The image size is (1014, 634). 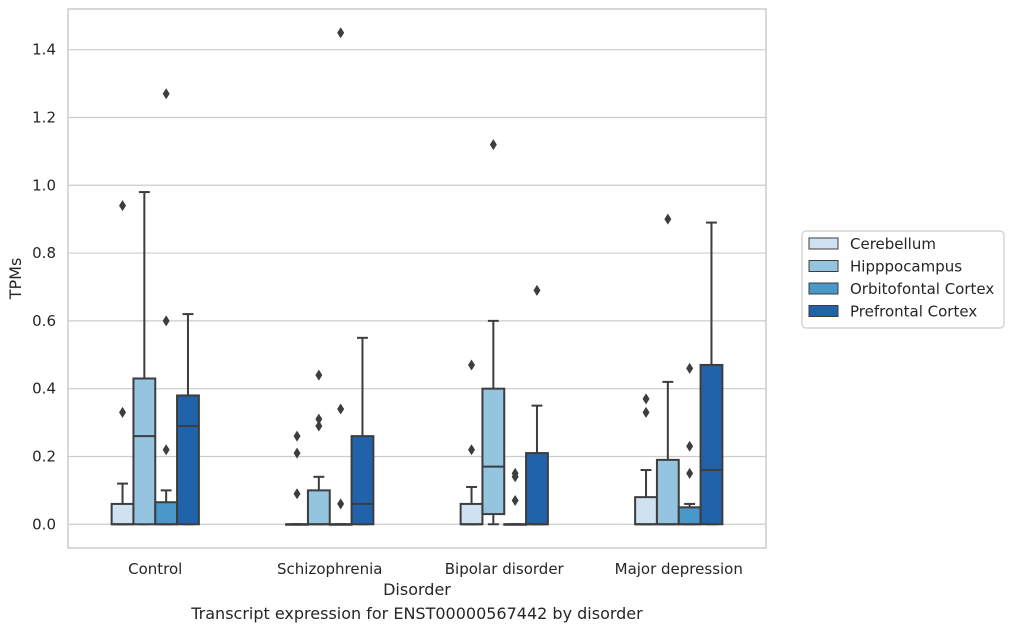 I want to click on y-tick-label: 0.4, so click(x=44, y=389).